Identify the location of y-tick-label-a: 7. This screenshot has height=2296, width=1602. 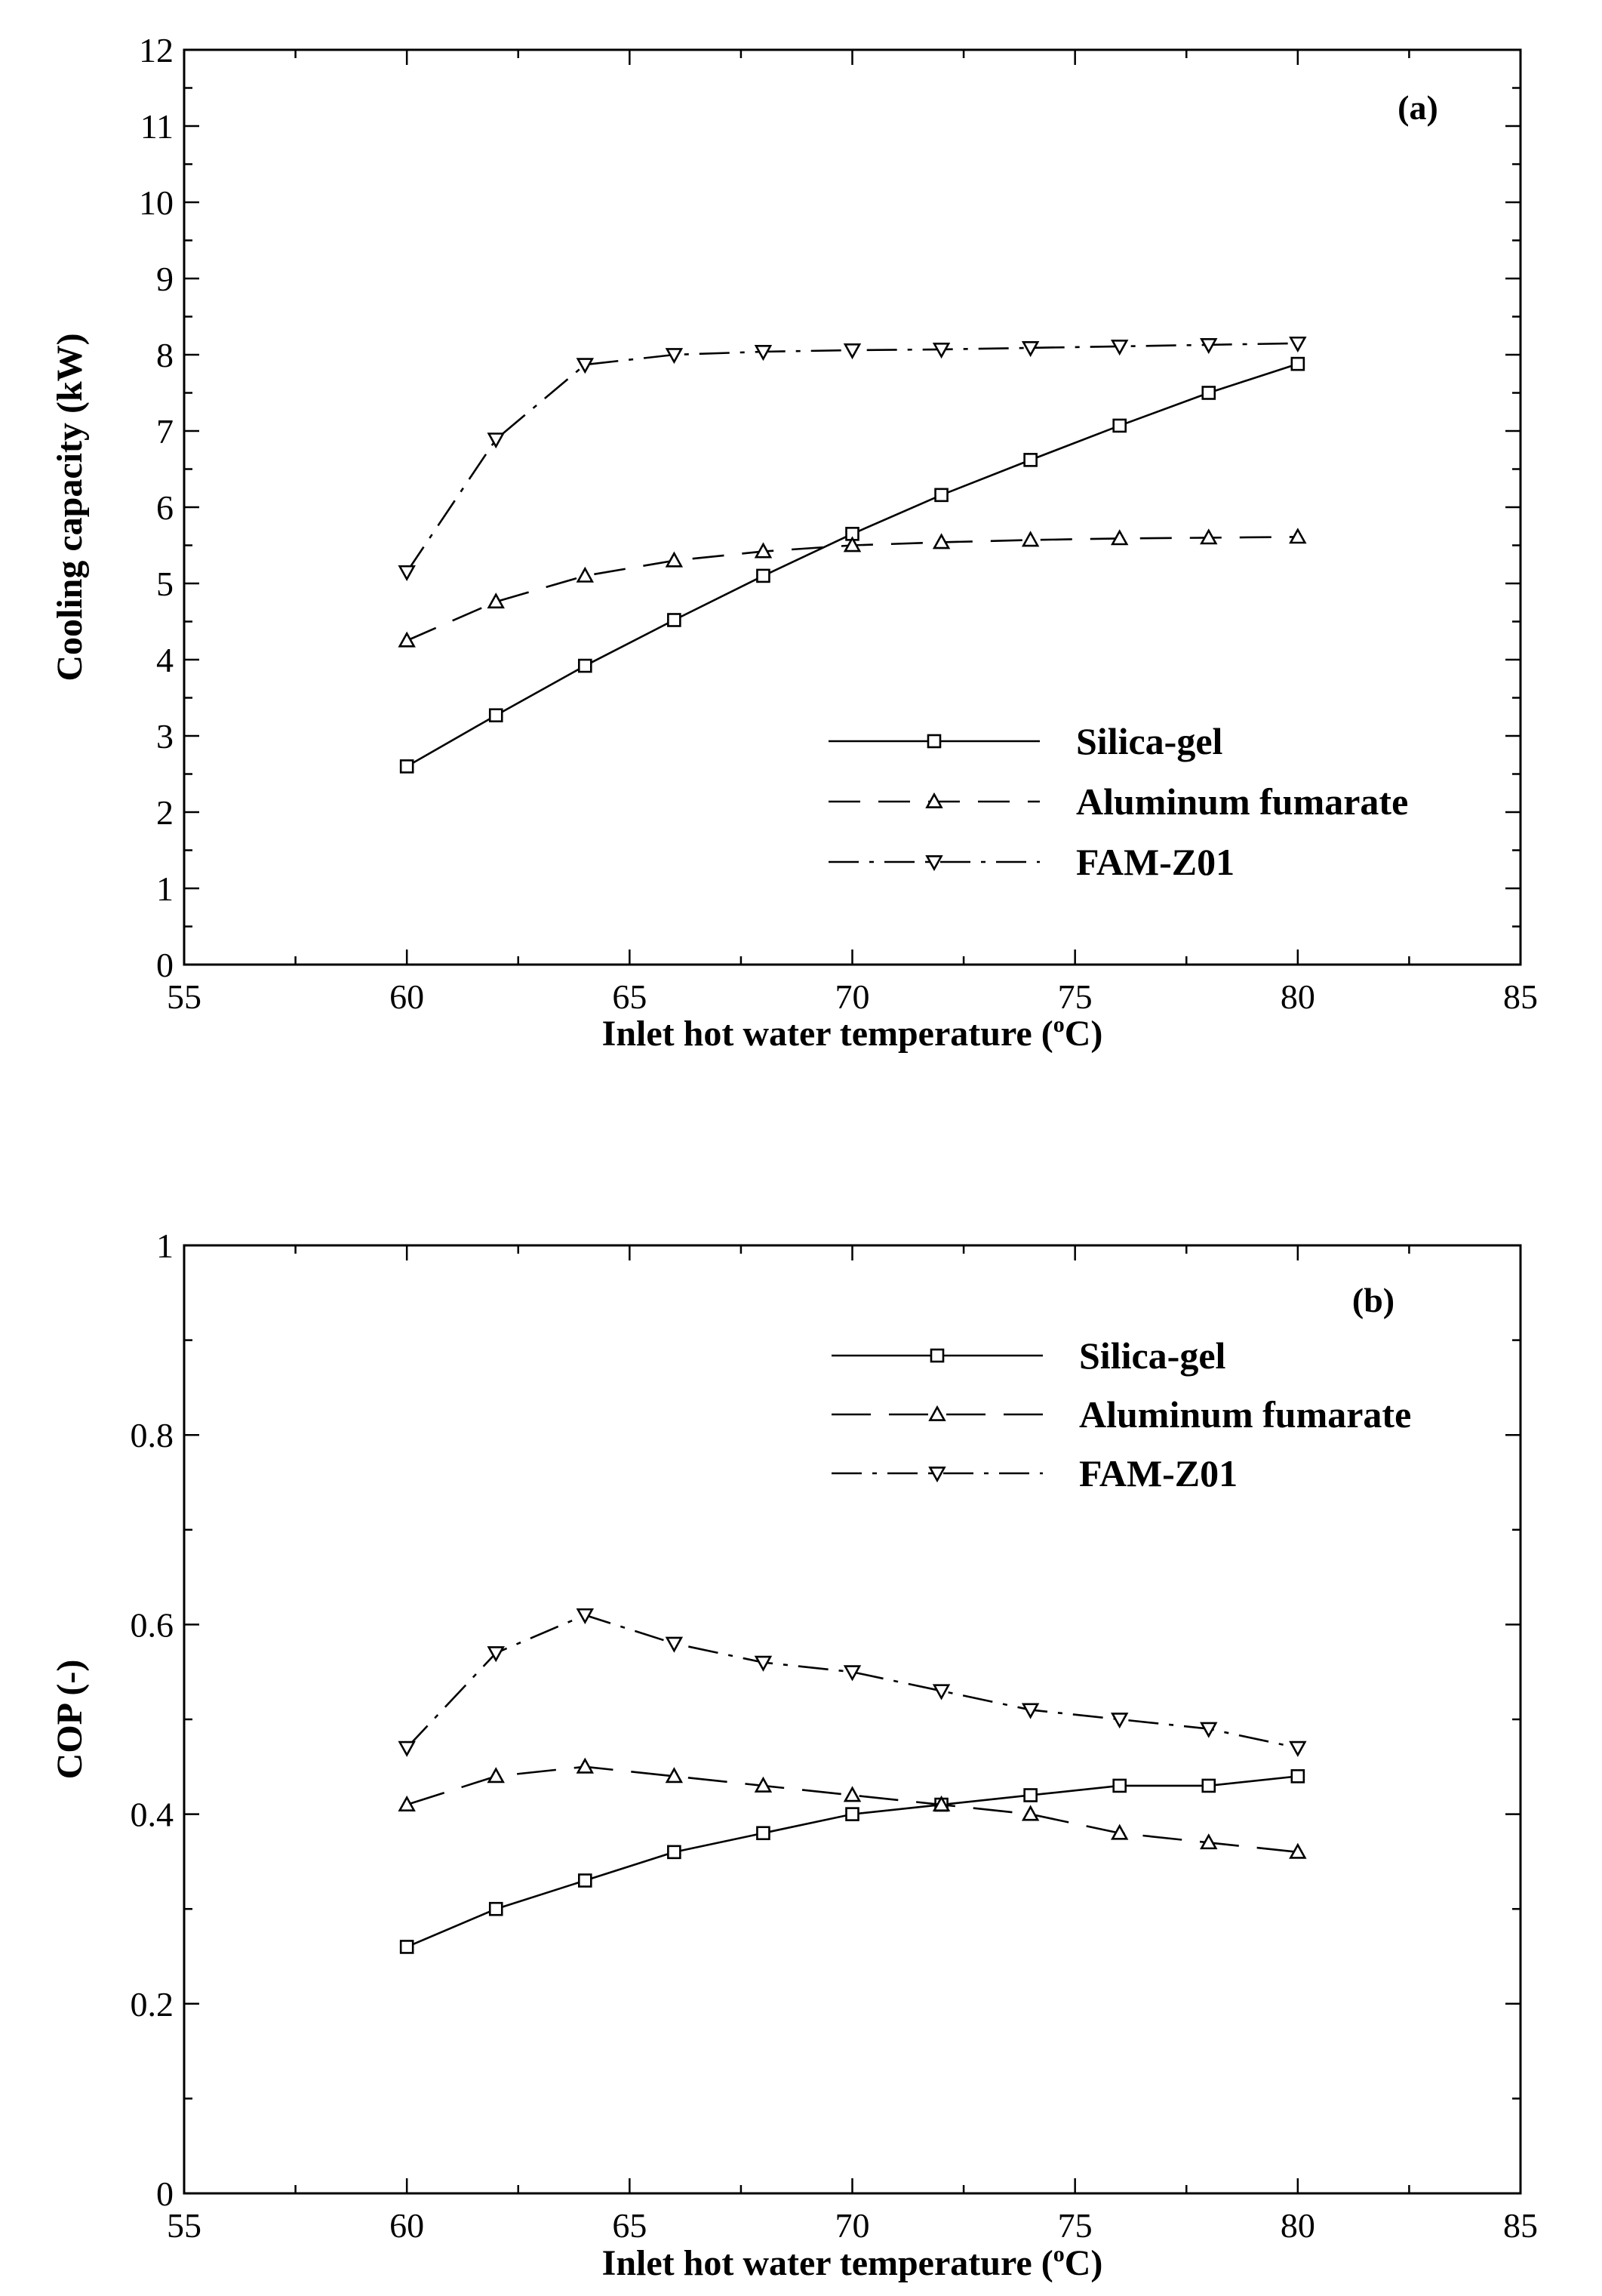
(165, 431).